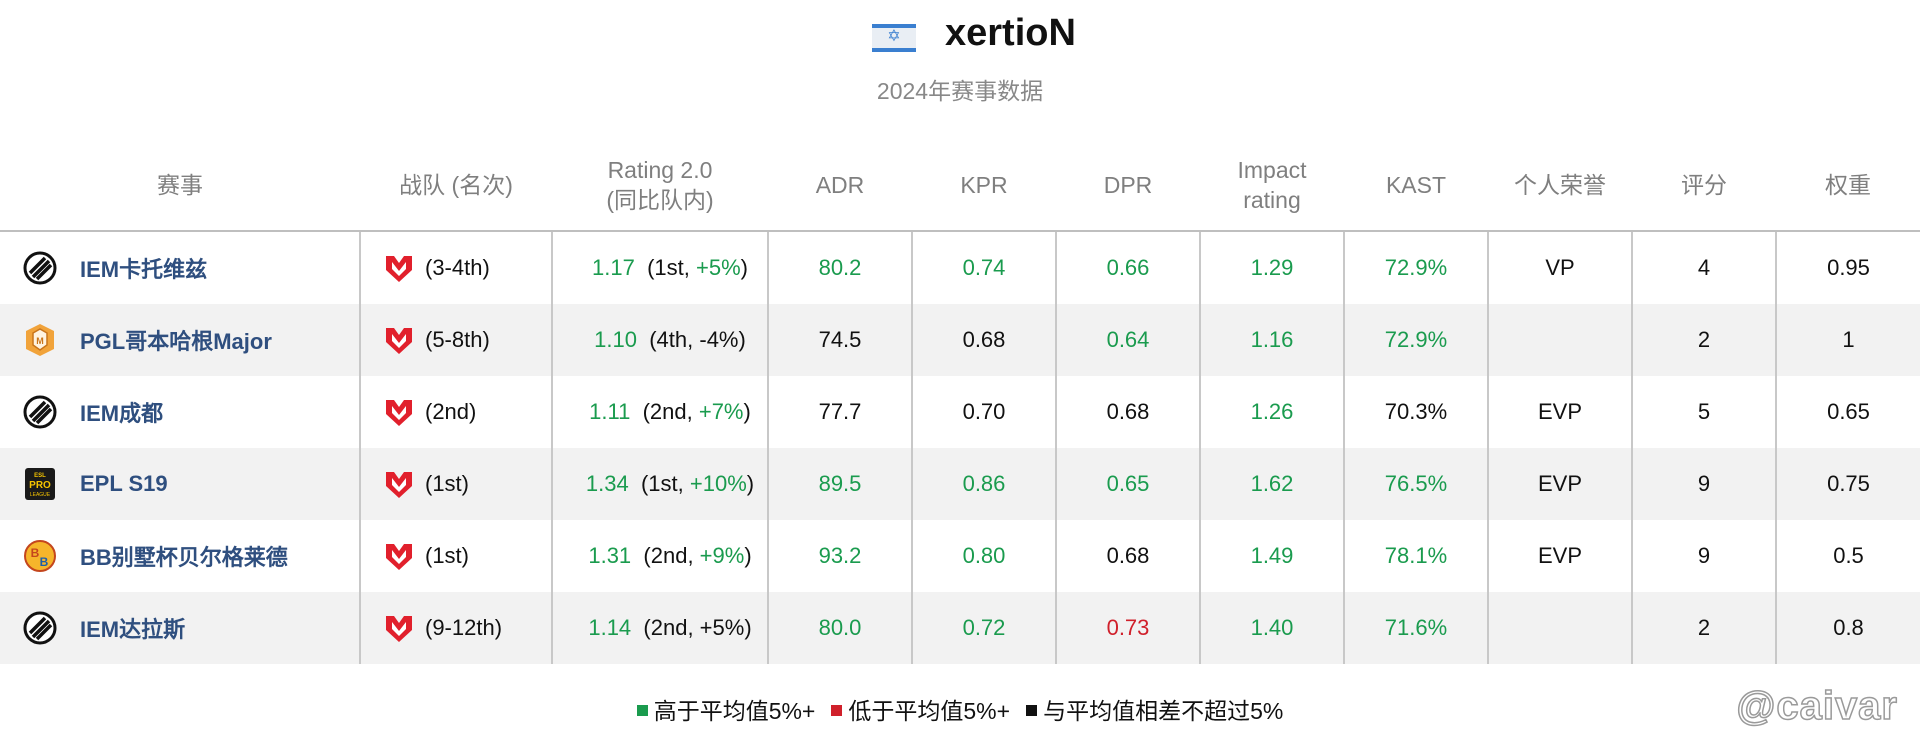 This screenshot has width=1920, height=752. Describe the element at coordinates (719, 339) in the screenshot. I see `rating-diff: -4%` at that location.